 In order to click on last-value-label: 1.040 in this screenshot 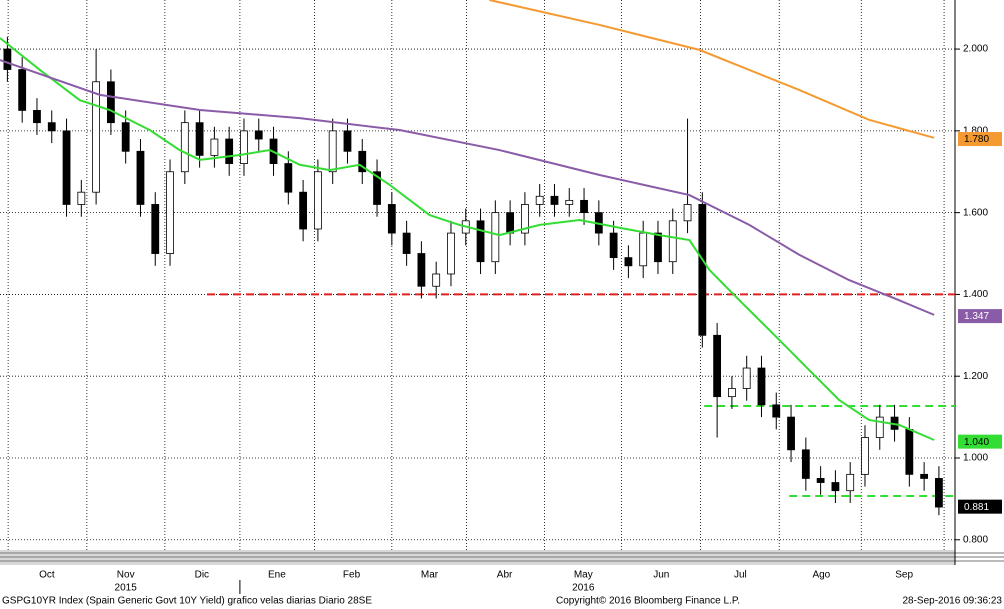, I will do `click(976, 442)`.